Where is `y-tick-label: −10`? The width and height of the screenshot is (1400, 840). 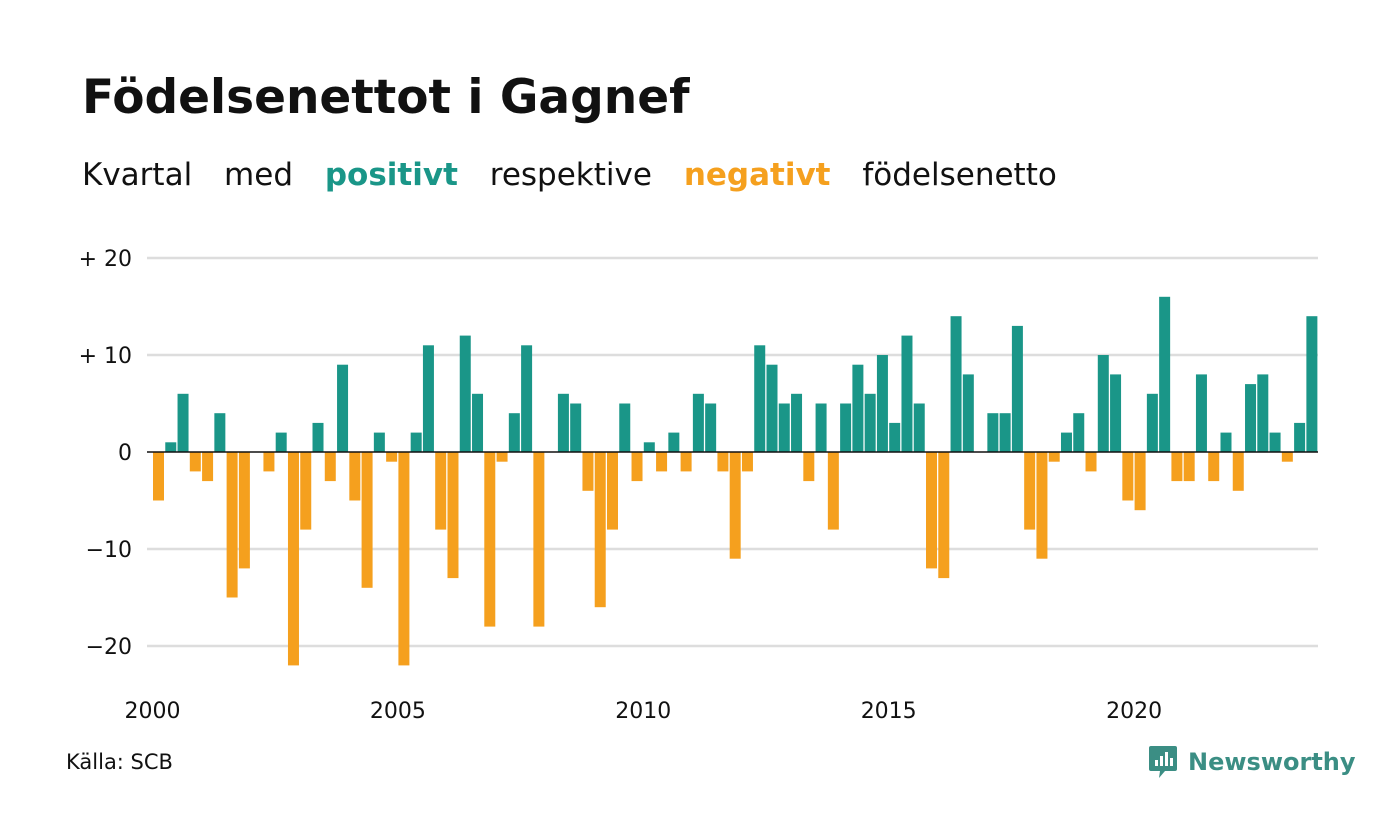
y-tick-label: −10 is located at coordinates (109, 550).